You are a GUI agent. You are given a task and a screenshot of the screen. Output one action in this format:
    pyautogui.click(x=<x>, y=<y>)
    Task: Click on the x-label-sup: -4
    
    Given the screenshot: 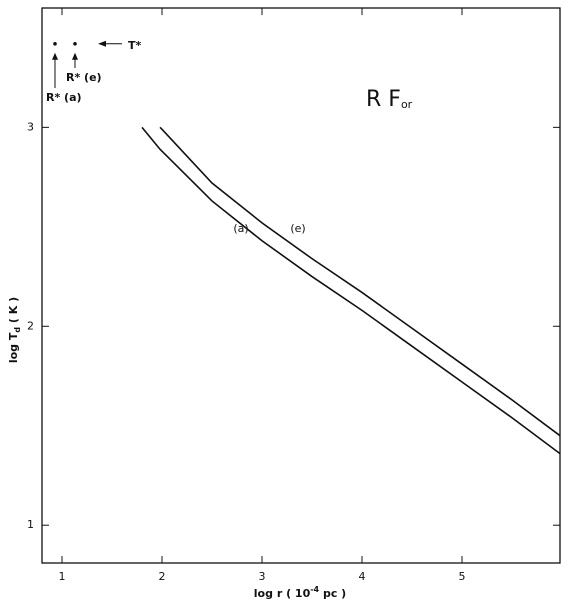 What is the action you would take?
    pyautogui.click(x=314, y=589)
    